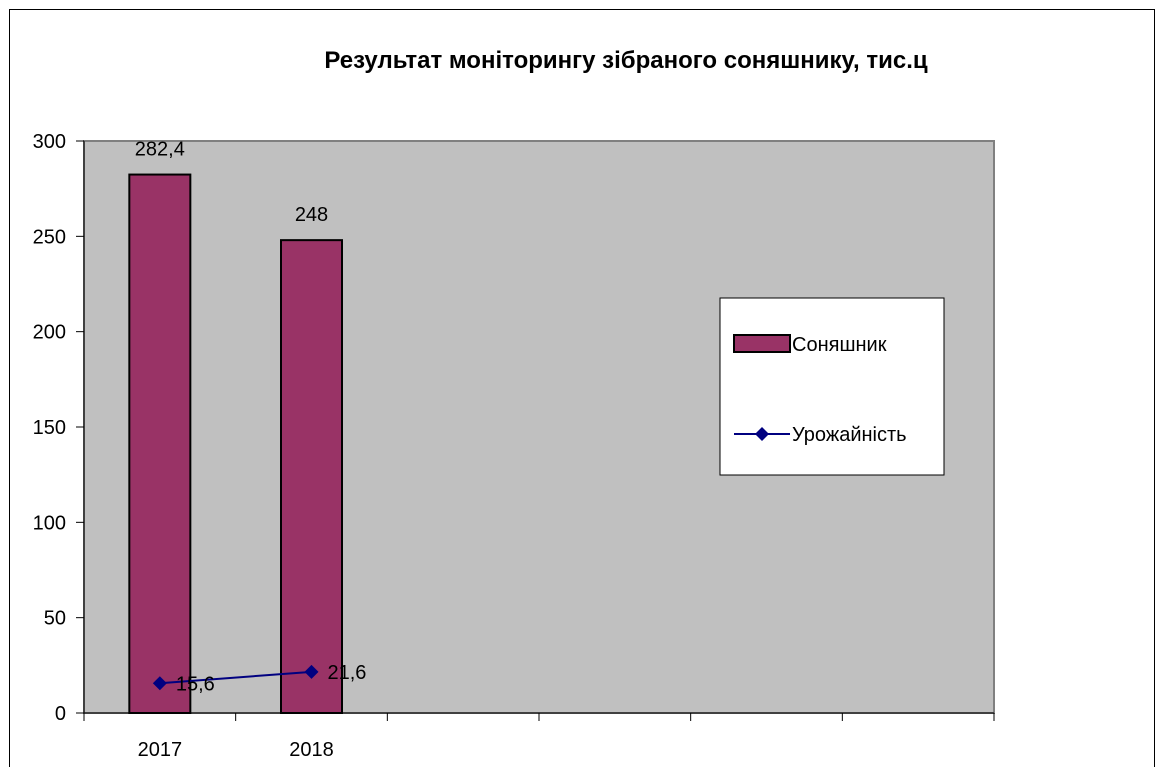  Describe the element at coordinates (49, 142) in the screenshot. I see `y-tick-label: 300` at that location.